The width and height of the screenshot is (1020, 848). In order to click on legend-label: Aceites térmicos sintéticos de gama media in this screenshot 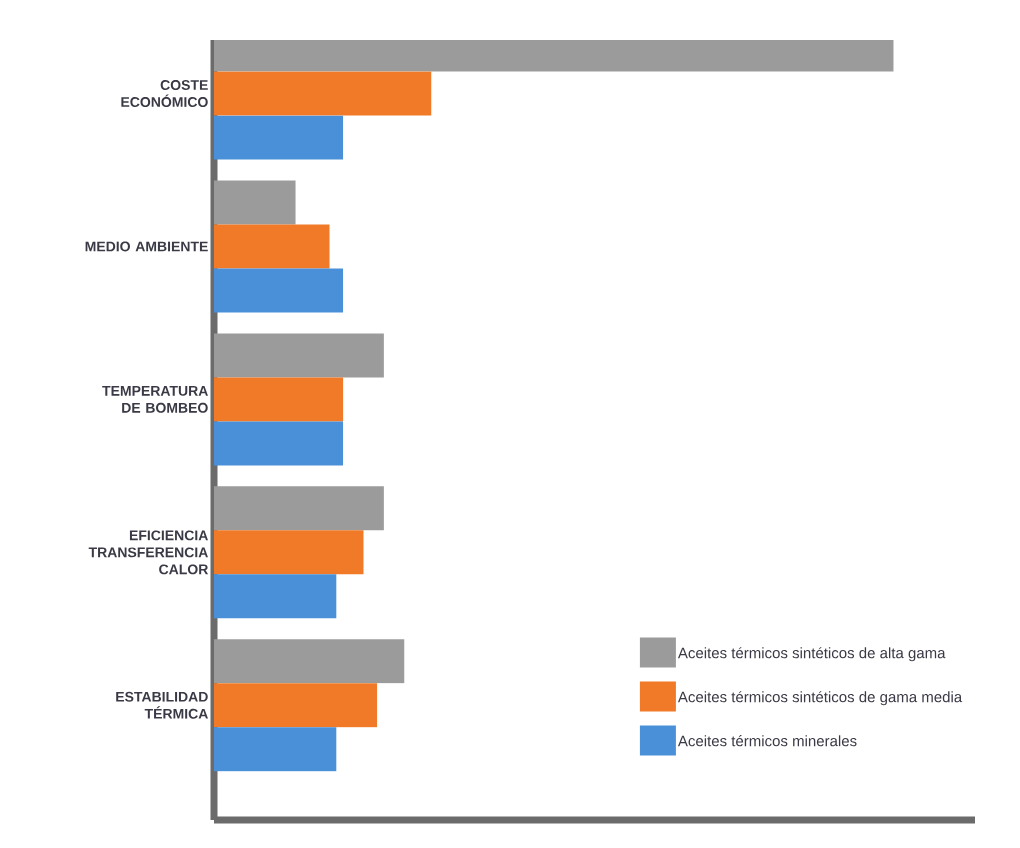, I will do `click(820, 698)`.